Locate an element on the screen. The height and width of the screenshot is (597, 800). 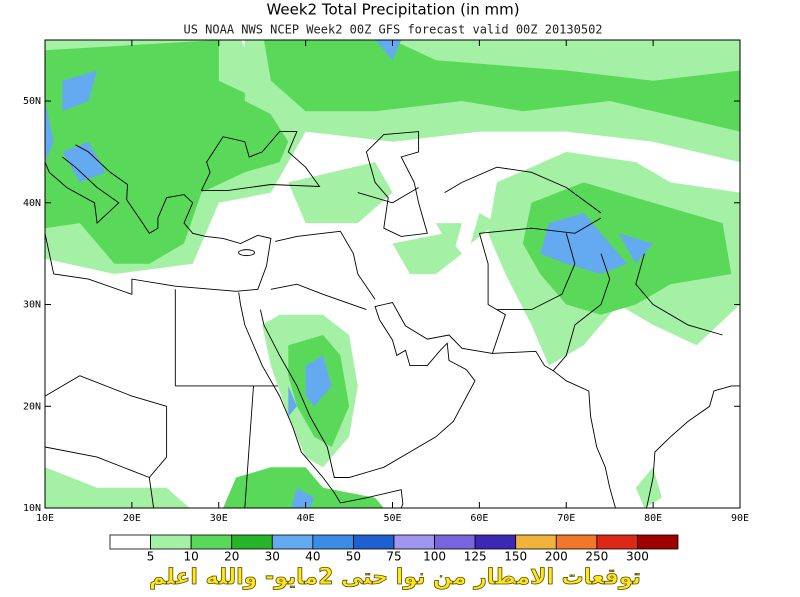
colorbar-label: 75 is located at coordinates (393, 557).